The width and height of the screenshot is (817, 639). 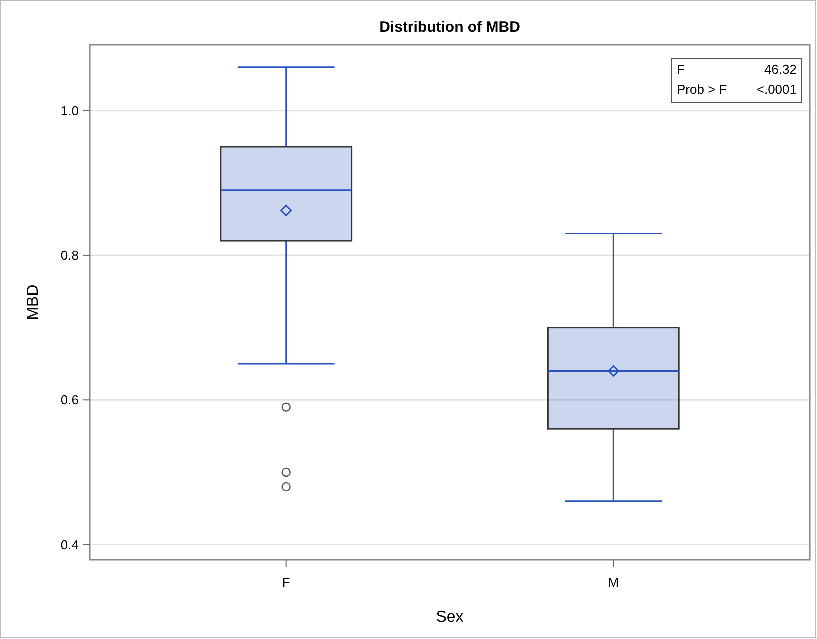 What do you see at coordinates (702, 89) in the screenshot?
I see `annotation: Prob > F` at bounding box center [702, 89].